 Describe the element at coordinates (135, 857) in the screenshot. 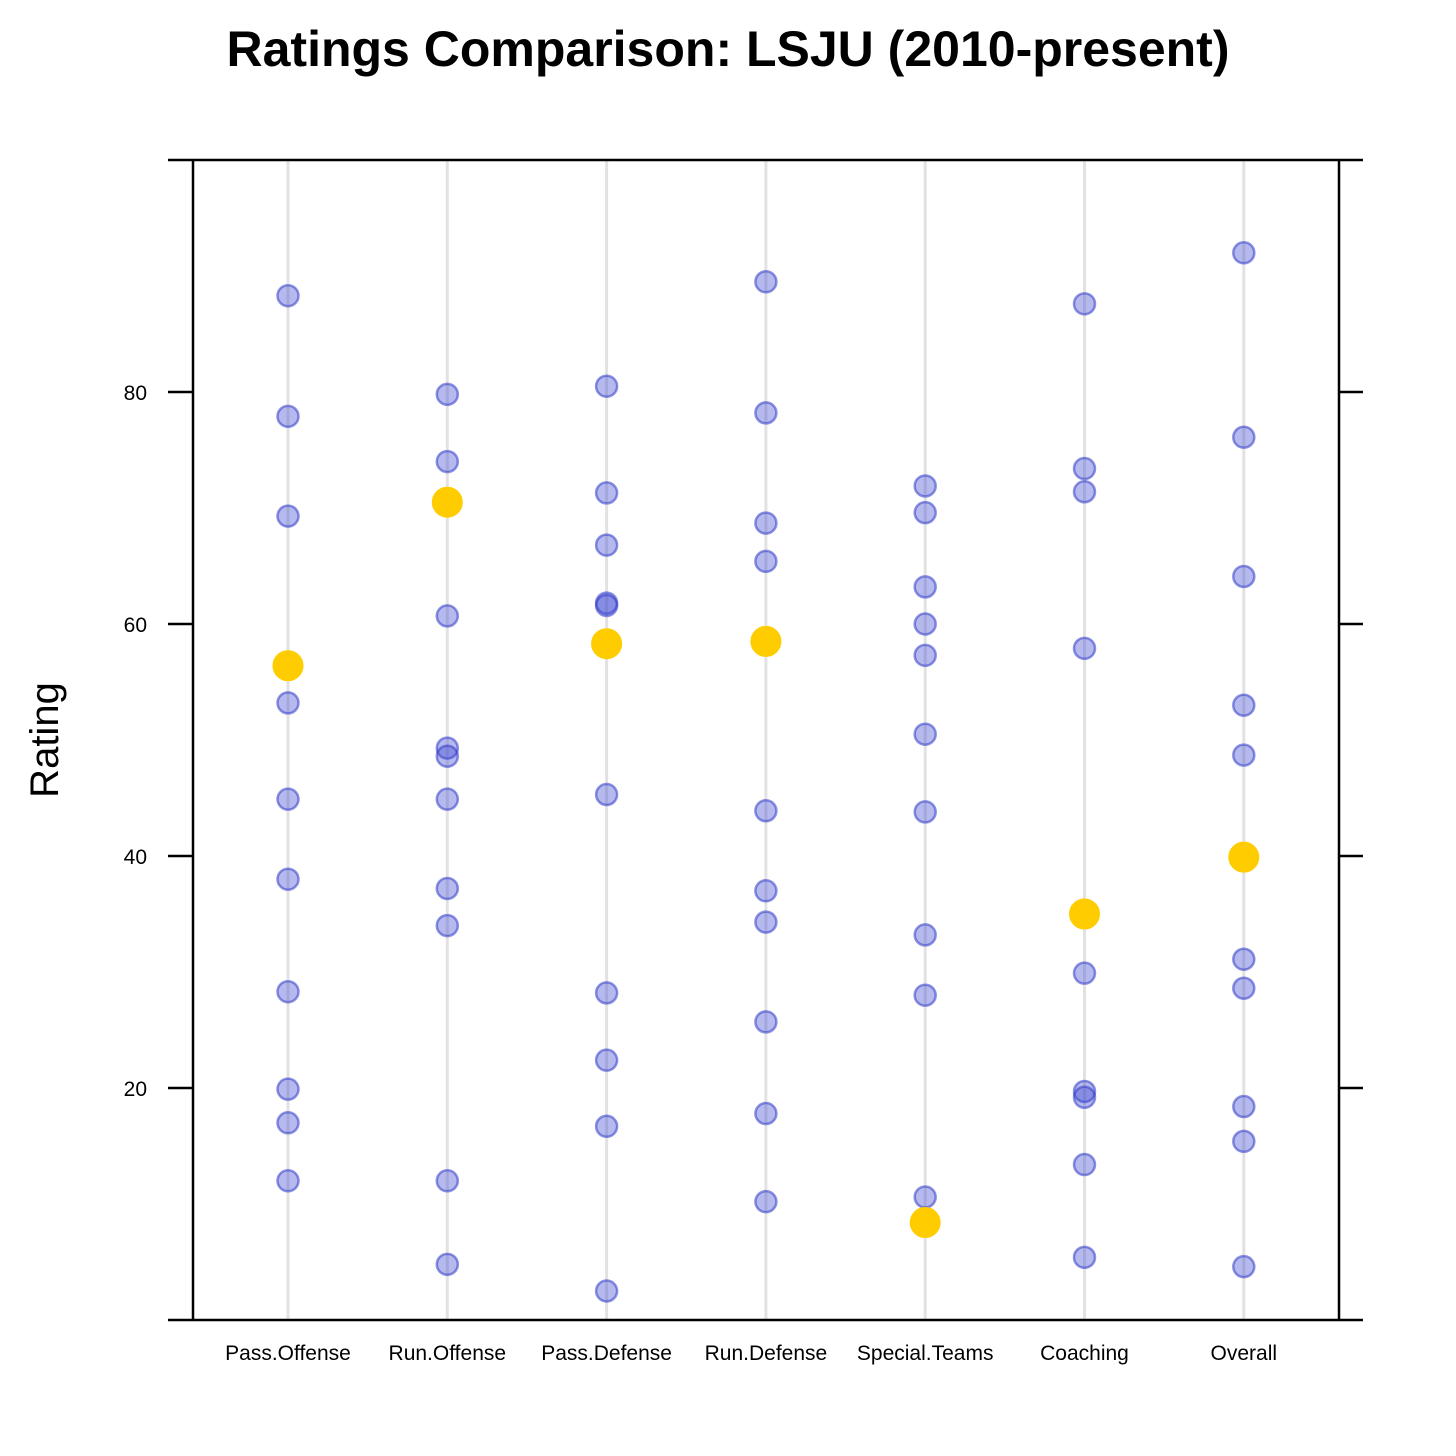

I see `y-tick-label: 40` at that location.